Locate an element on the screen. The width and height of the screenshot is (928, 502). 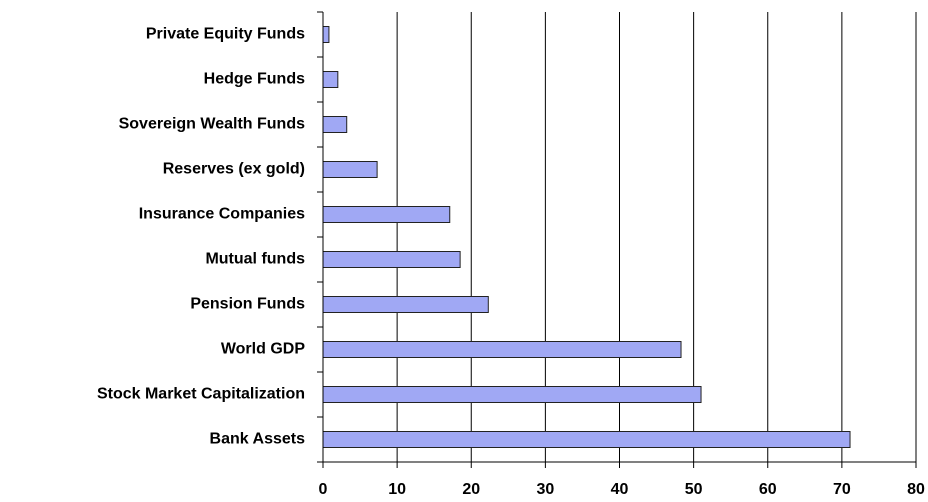
x-tick-label: 0 is located at coordinates (323, 489).